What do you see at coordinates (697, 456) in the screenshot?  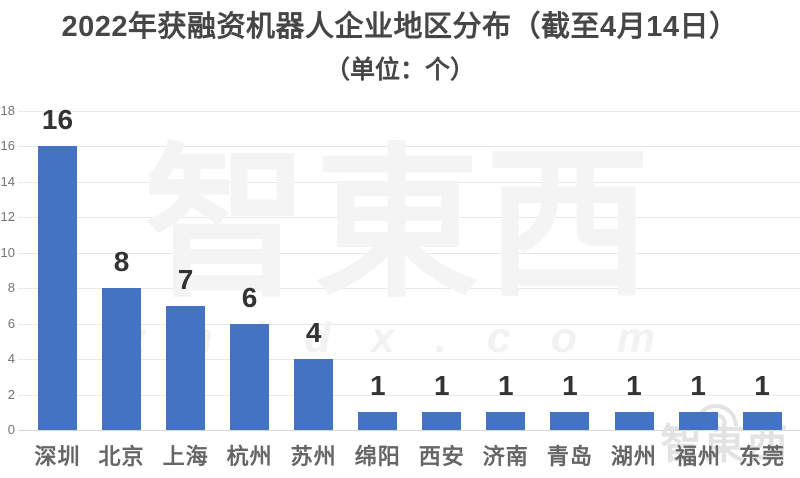 I see `x-category-label: 福州` at bounding box center [697, 456].